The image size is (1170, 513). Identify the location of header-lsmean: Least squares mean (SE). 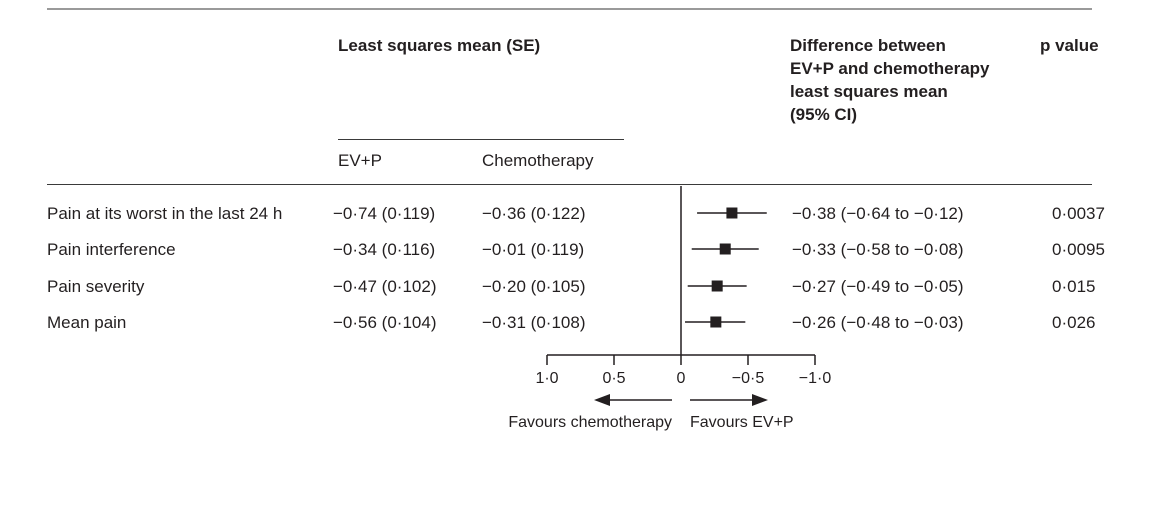
(439, 45).